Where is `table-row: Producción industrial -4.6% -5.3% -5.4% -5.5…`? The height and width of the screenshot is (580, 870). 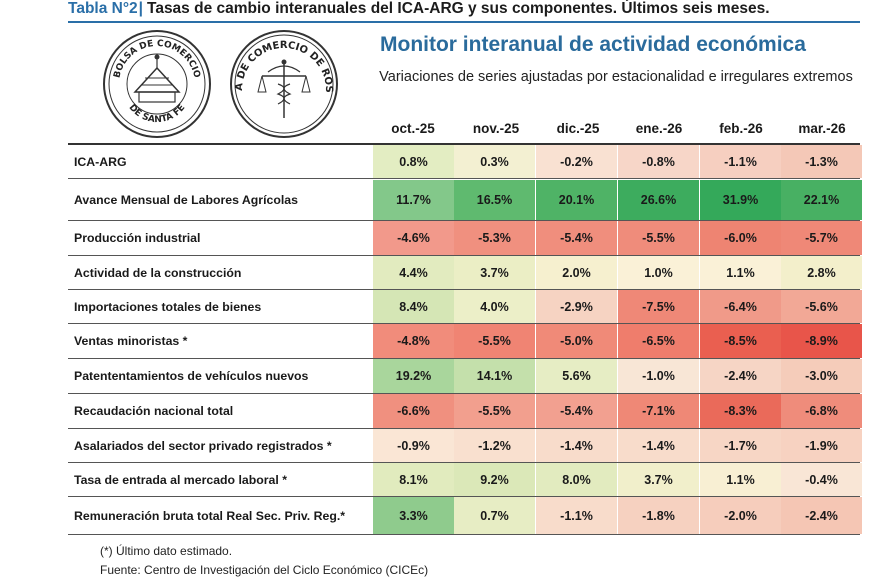 table-row: Producción industrial -4.6% -5.3% -5.4% -5.5… is located at coordinates (465, 238).